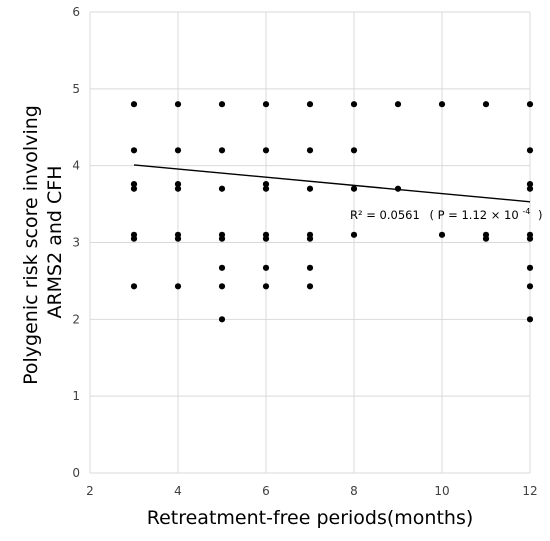 This screenshot has height=541, width=550. What do you see at coordinates (540, 215) in the screenshot?
I see `p-value-suffix: )` at bounding box center [540, 215].